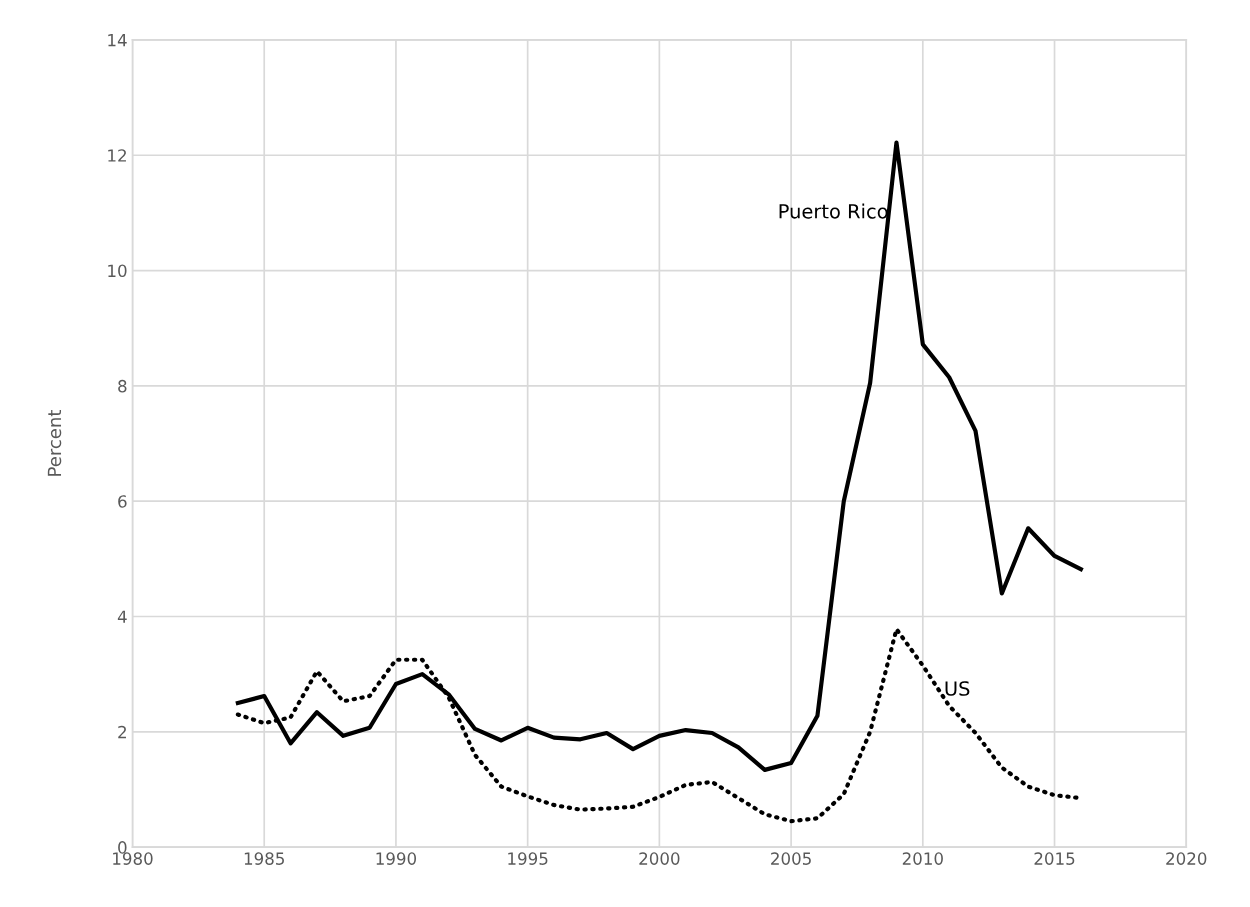 The width and height of the screenshot is (1250, 907). What do you see at coordinates (659, 858) in the screenshot?
I see `x-tick-label: 2000` at bounding box center [659, 858].